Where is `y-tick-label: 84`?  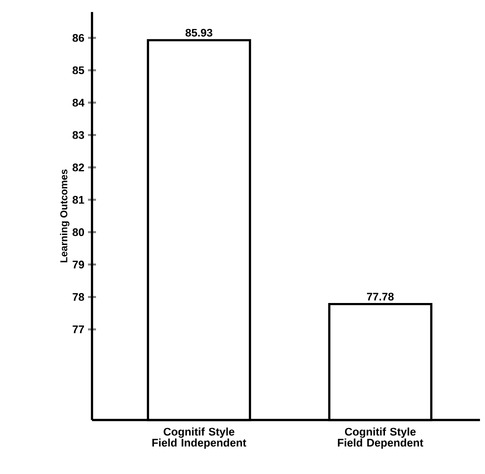 y-tick-label: 84 is located at coordinates (78, 102).